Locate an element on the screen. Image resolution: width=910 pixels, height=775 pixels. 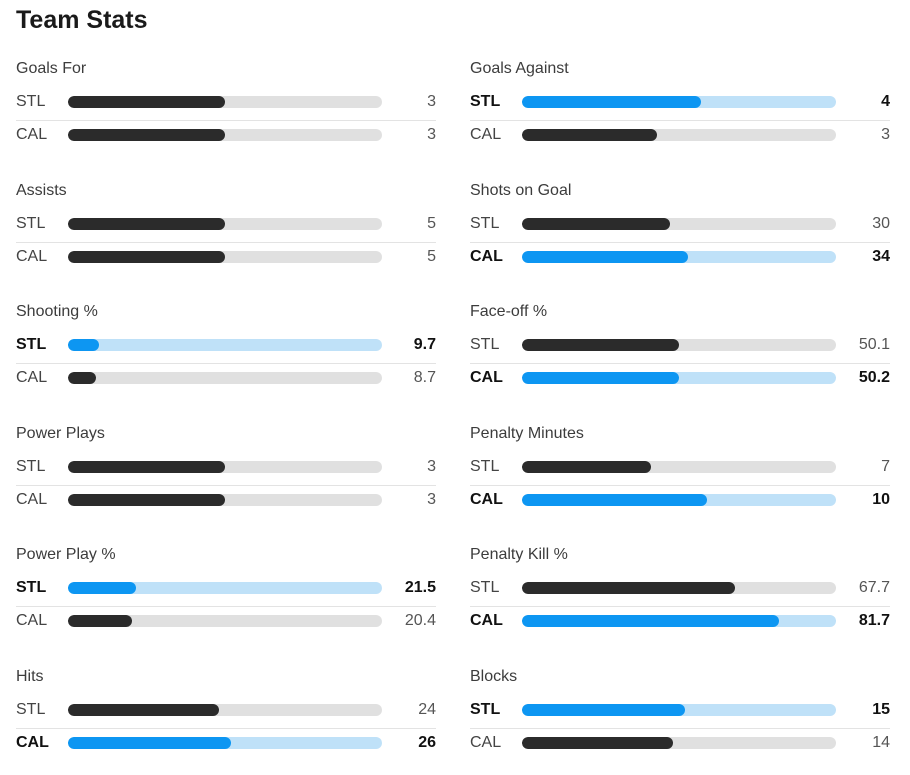
stat-row-stl: STL 4 is located at coordinates (680, 102).